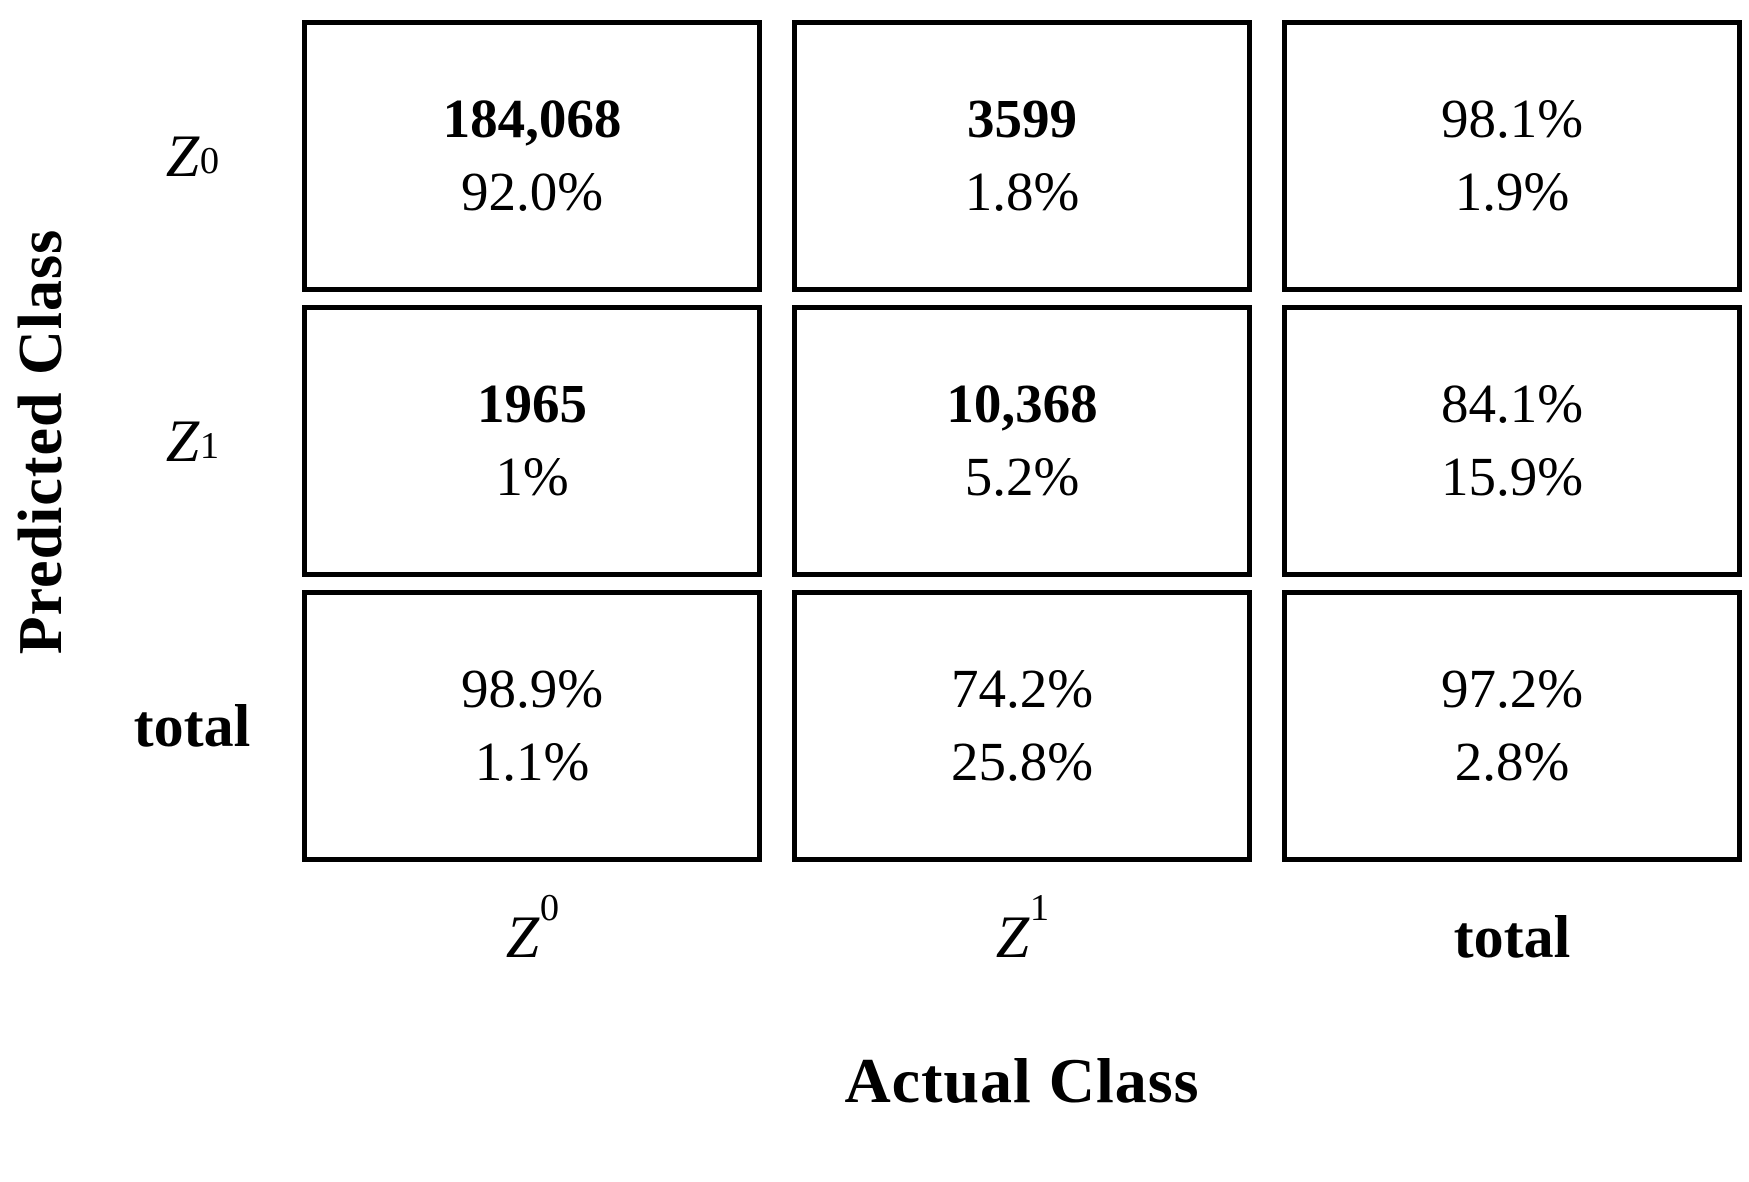  I want to click on cell-total-actual-z1: 74.2% 25.8%, so click(1022, 726).